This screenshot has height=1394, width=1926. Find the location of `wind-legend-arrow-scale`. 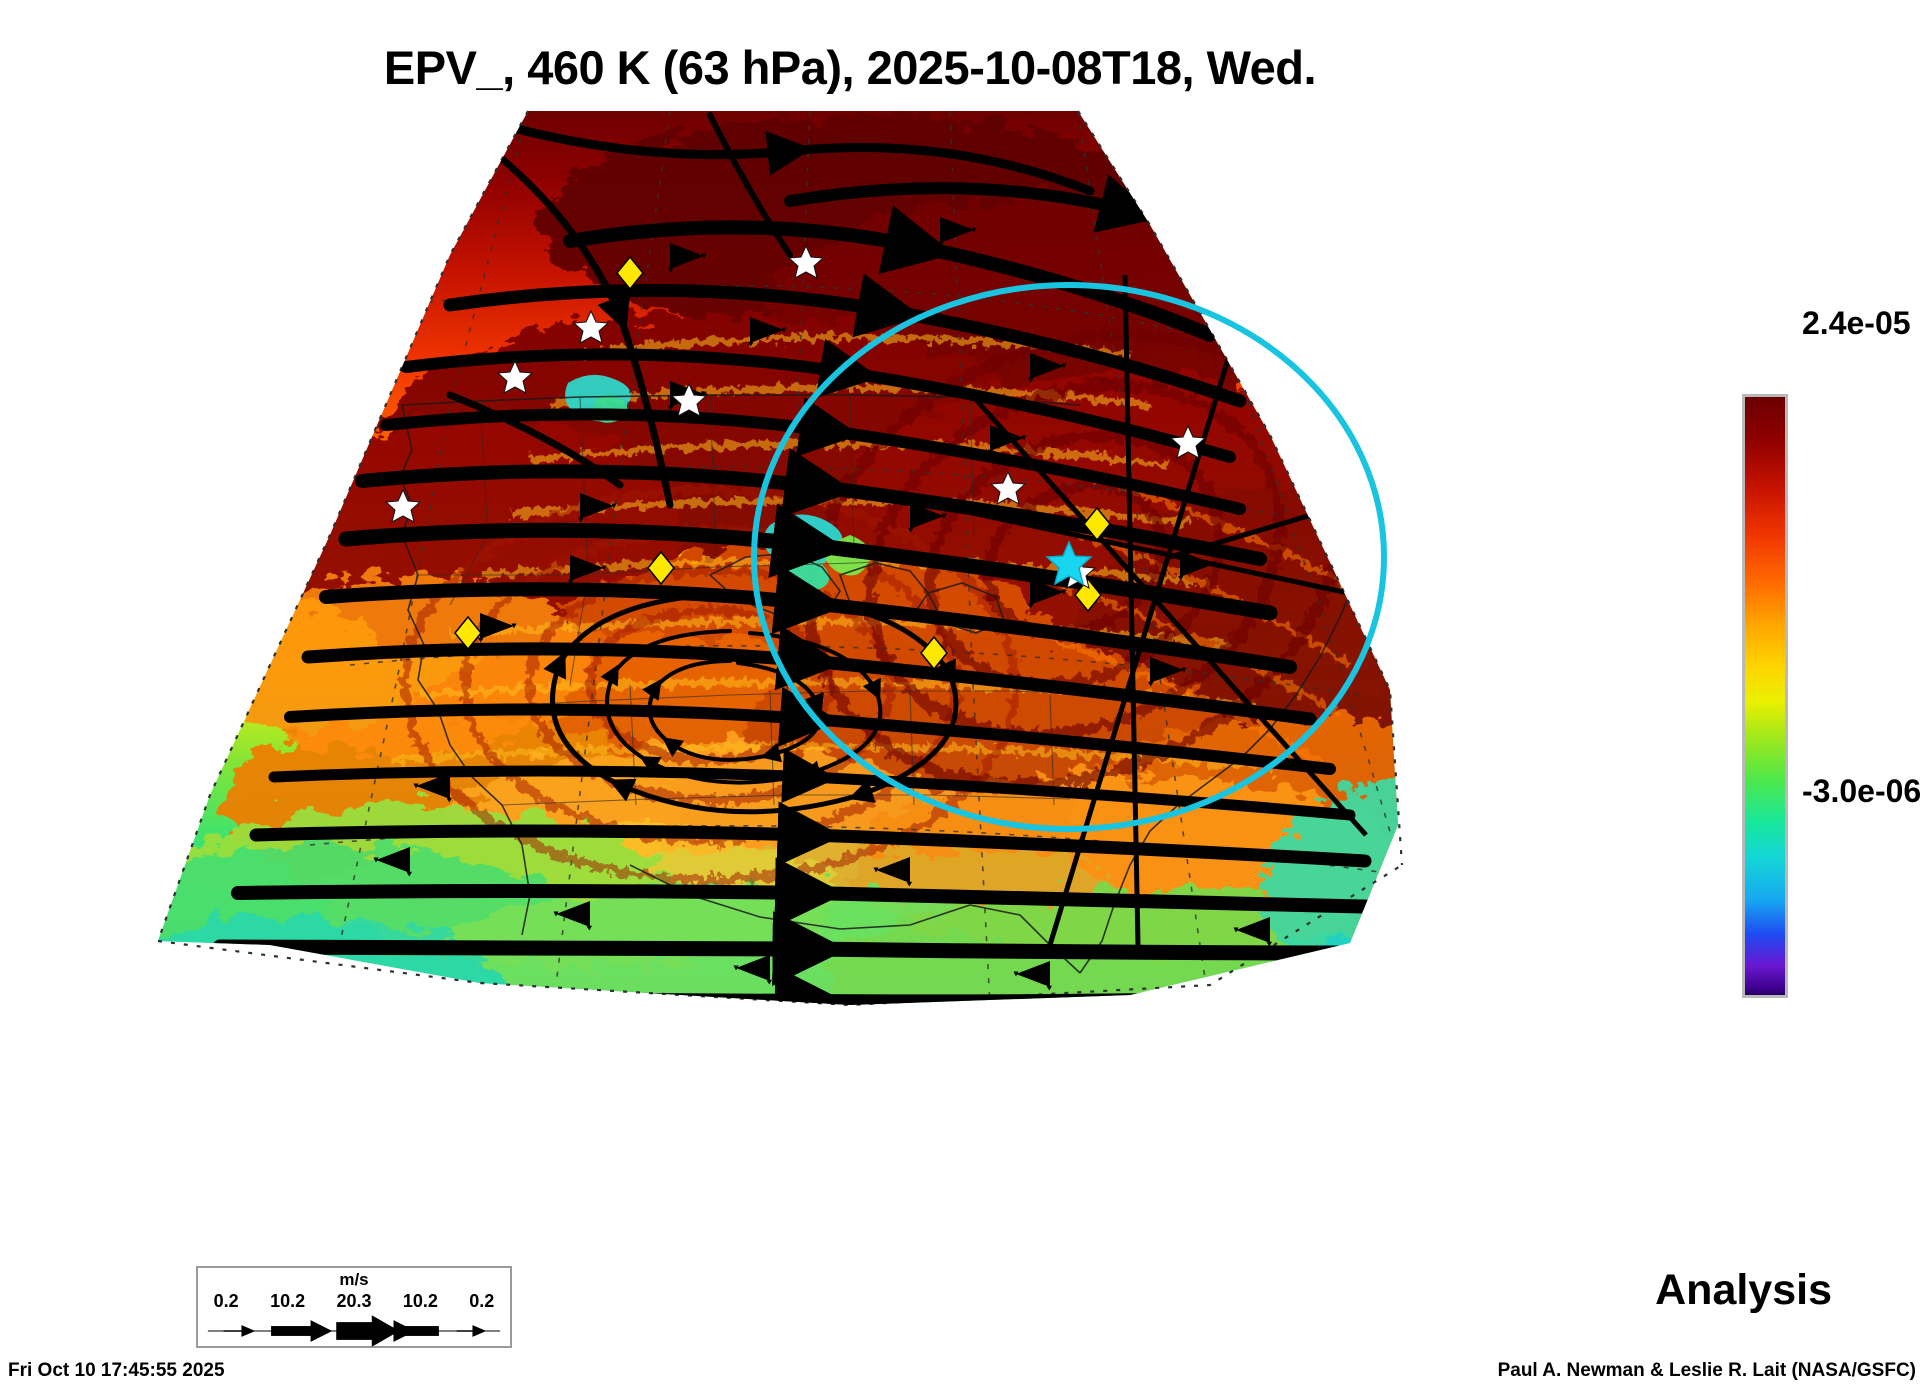

wind-legend-arrow-scale is located at coordinates (354, 1331).